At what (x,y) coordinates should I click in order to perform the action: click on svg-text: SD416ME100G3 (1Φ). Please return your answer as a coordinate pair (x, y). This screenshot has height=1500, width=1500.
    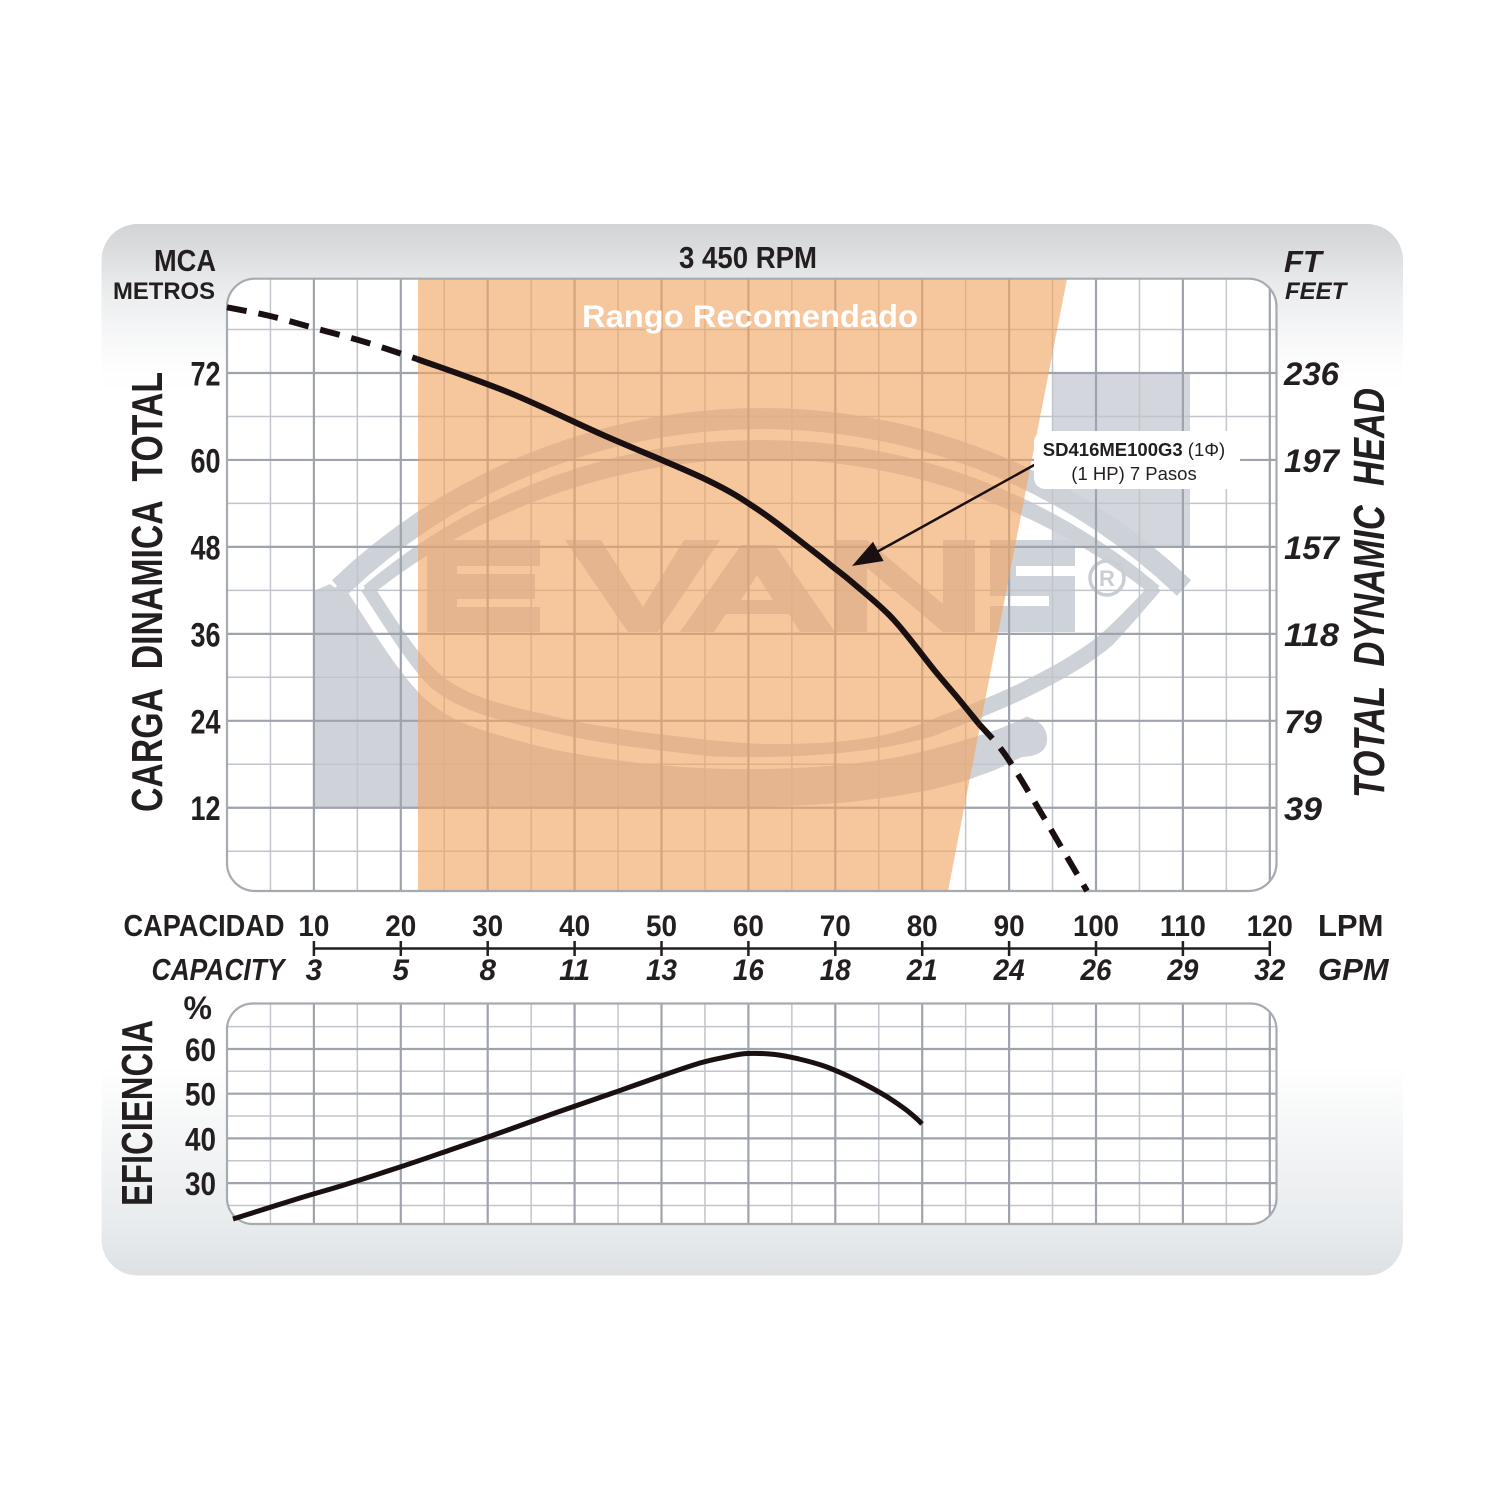
    Looking at the image, I should click on (1134, 449).